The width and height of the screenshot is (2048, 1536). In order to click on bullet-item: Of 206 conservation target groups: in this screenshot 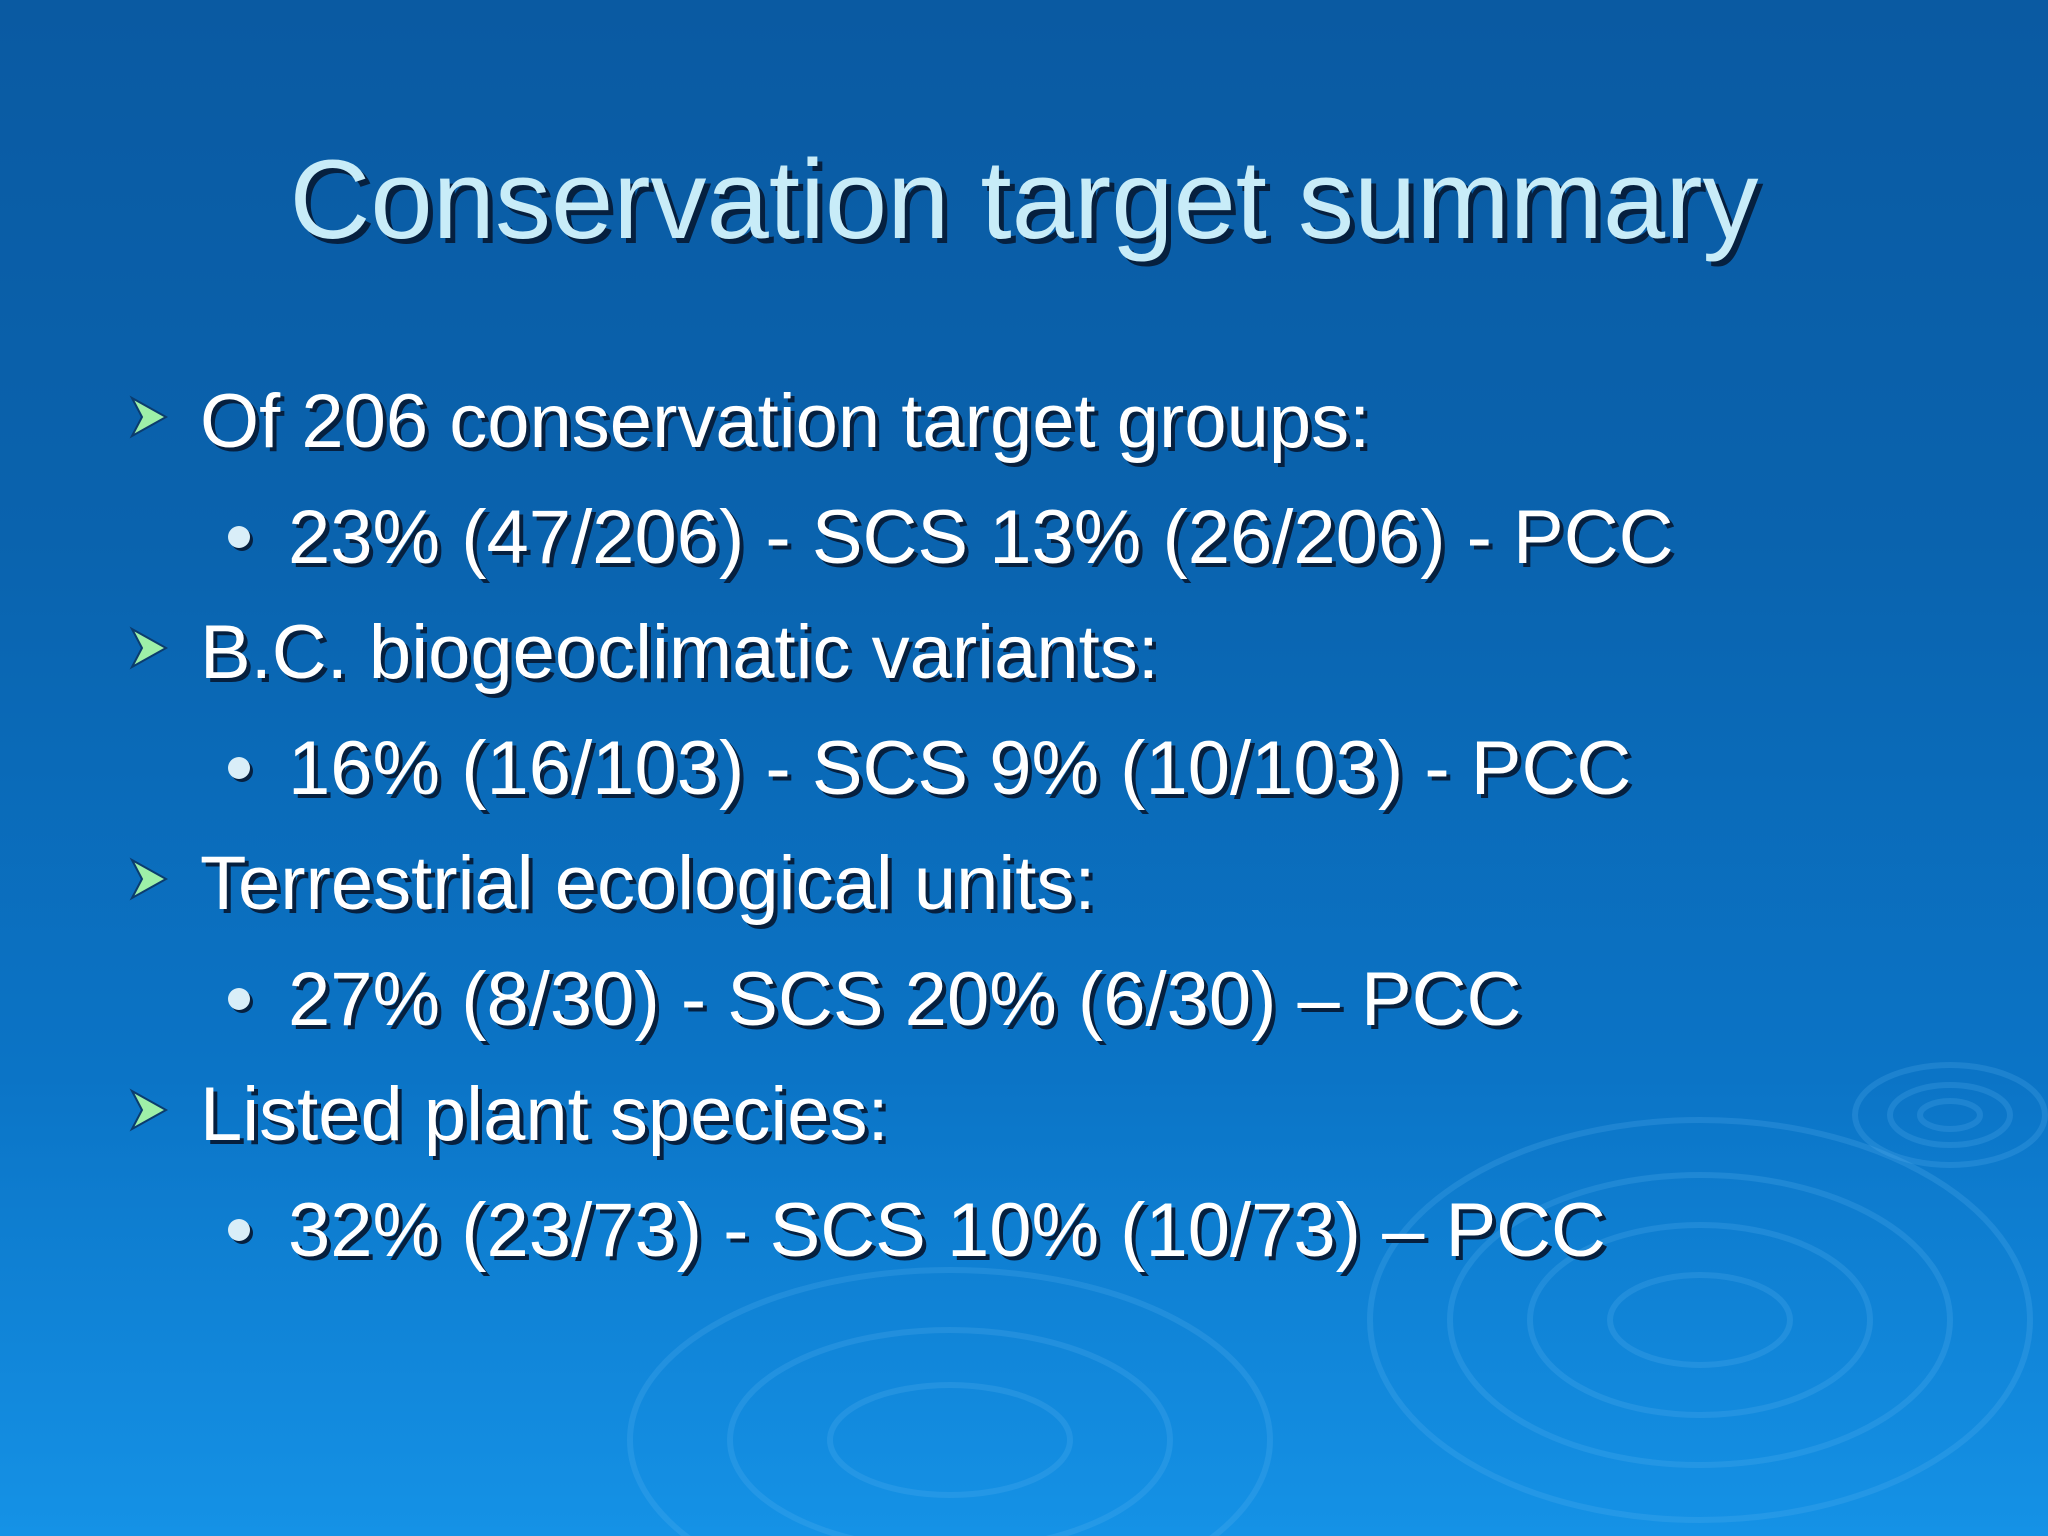, I will do `click(1024, 422)`.